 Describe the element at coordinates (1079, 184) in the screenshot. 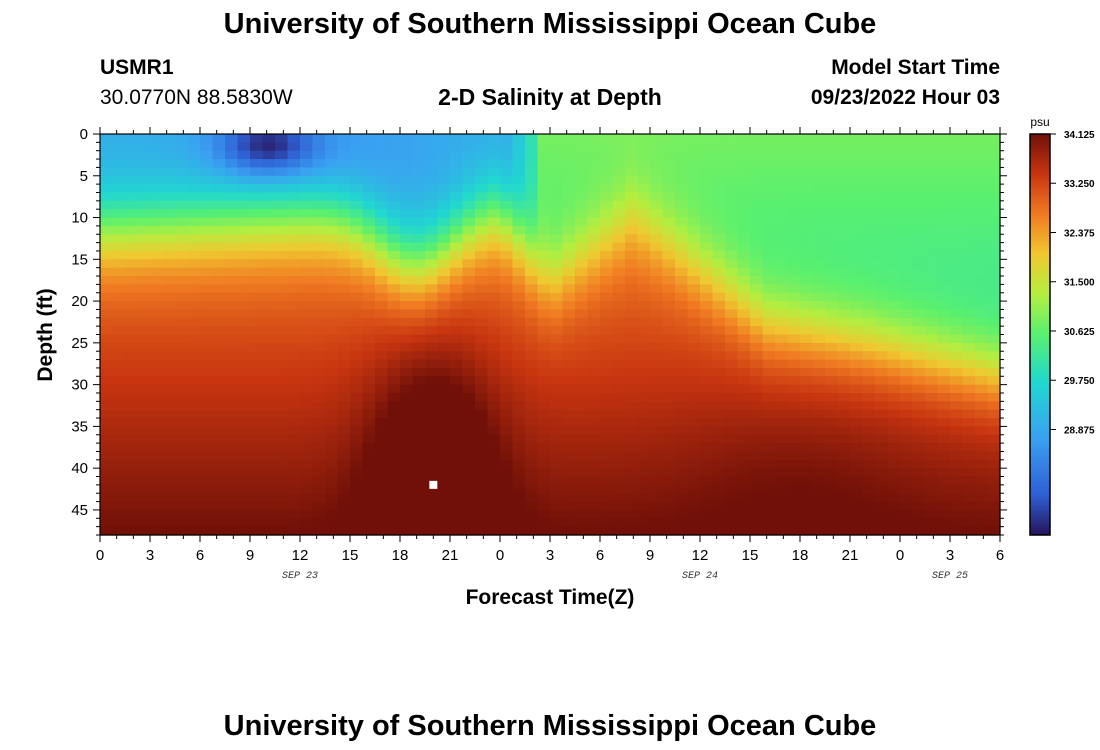

I see `colorbar-tick-label: 33.250` at that location.